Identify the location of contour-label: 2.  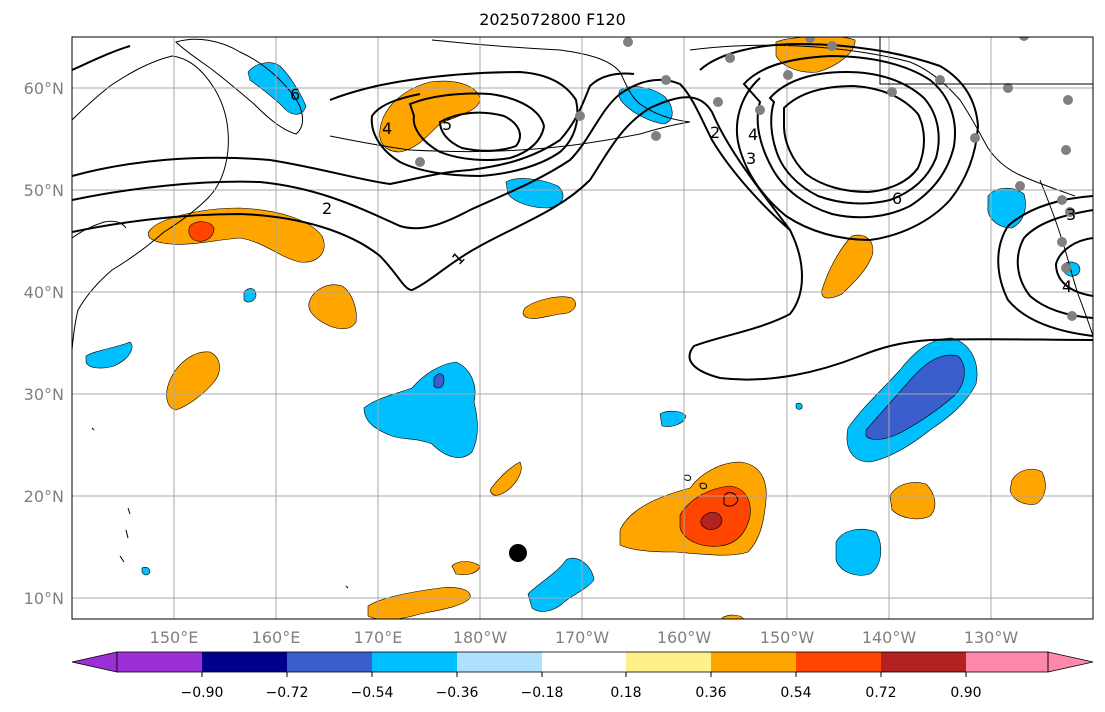
(327, 208).